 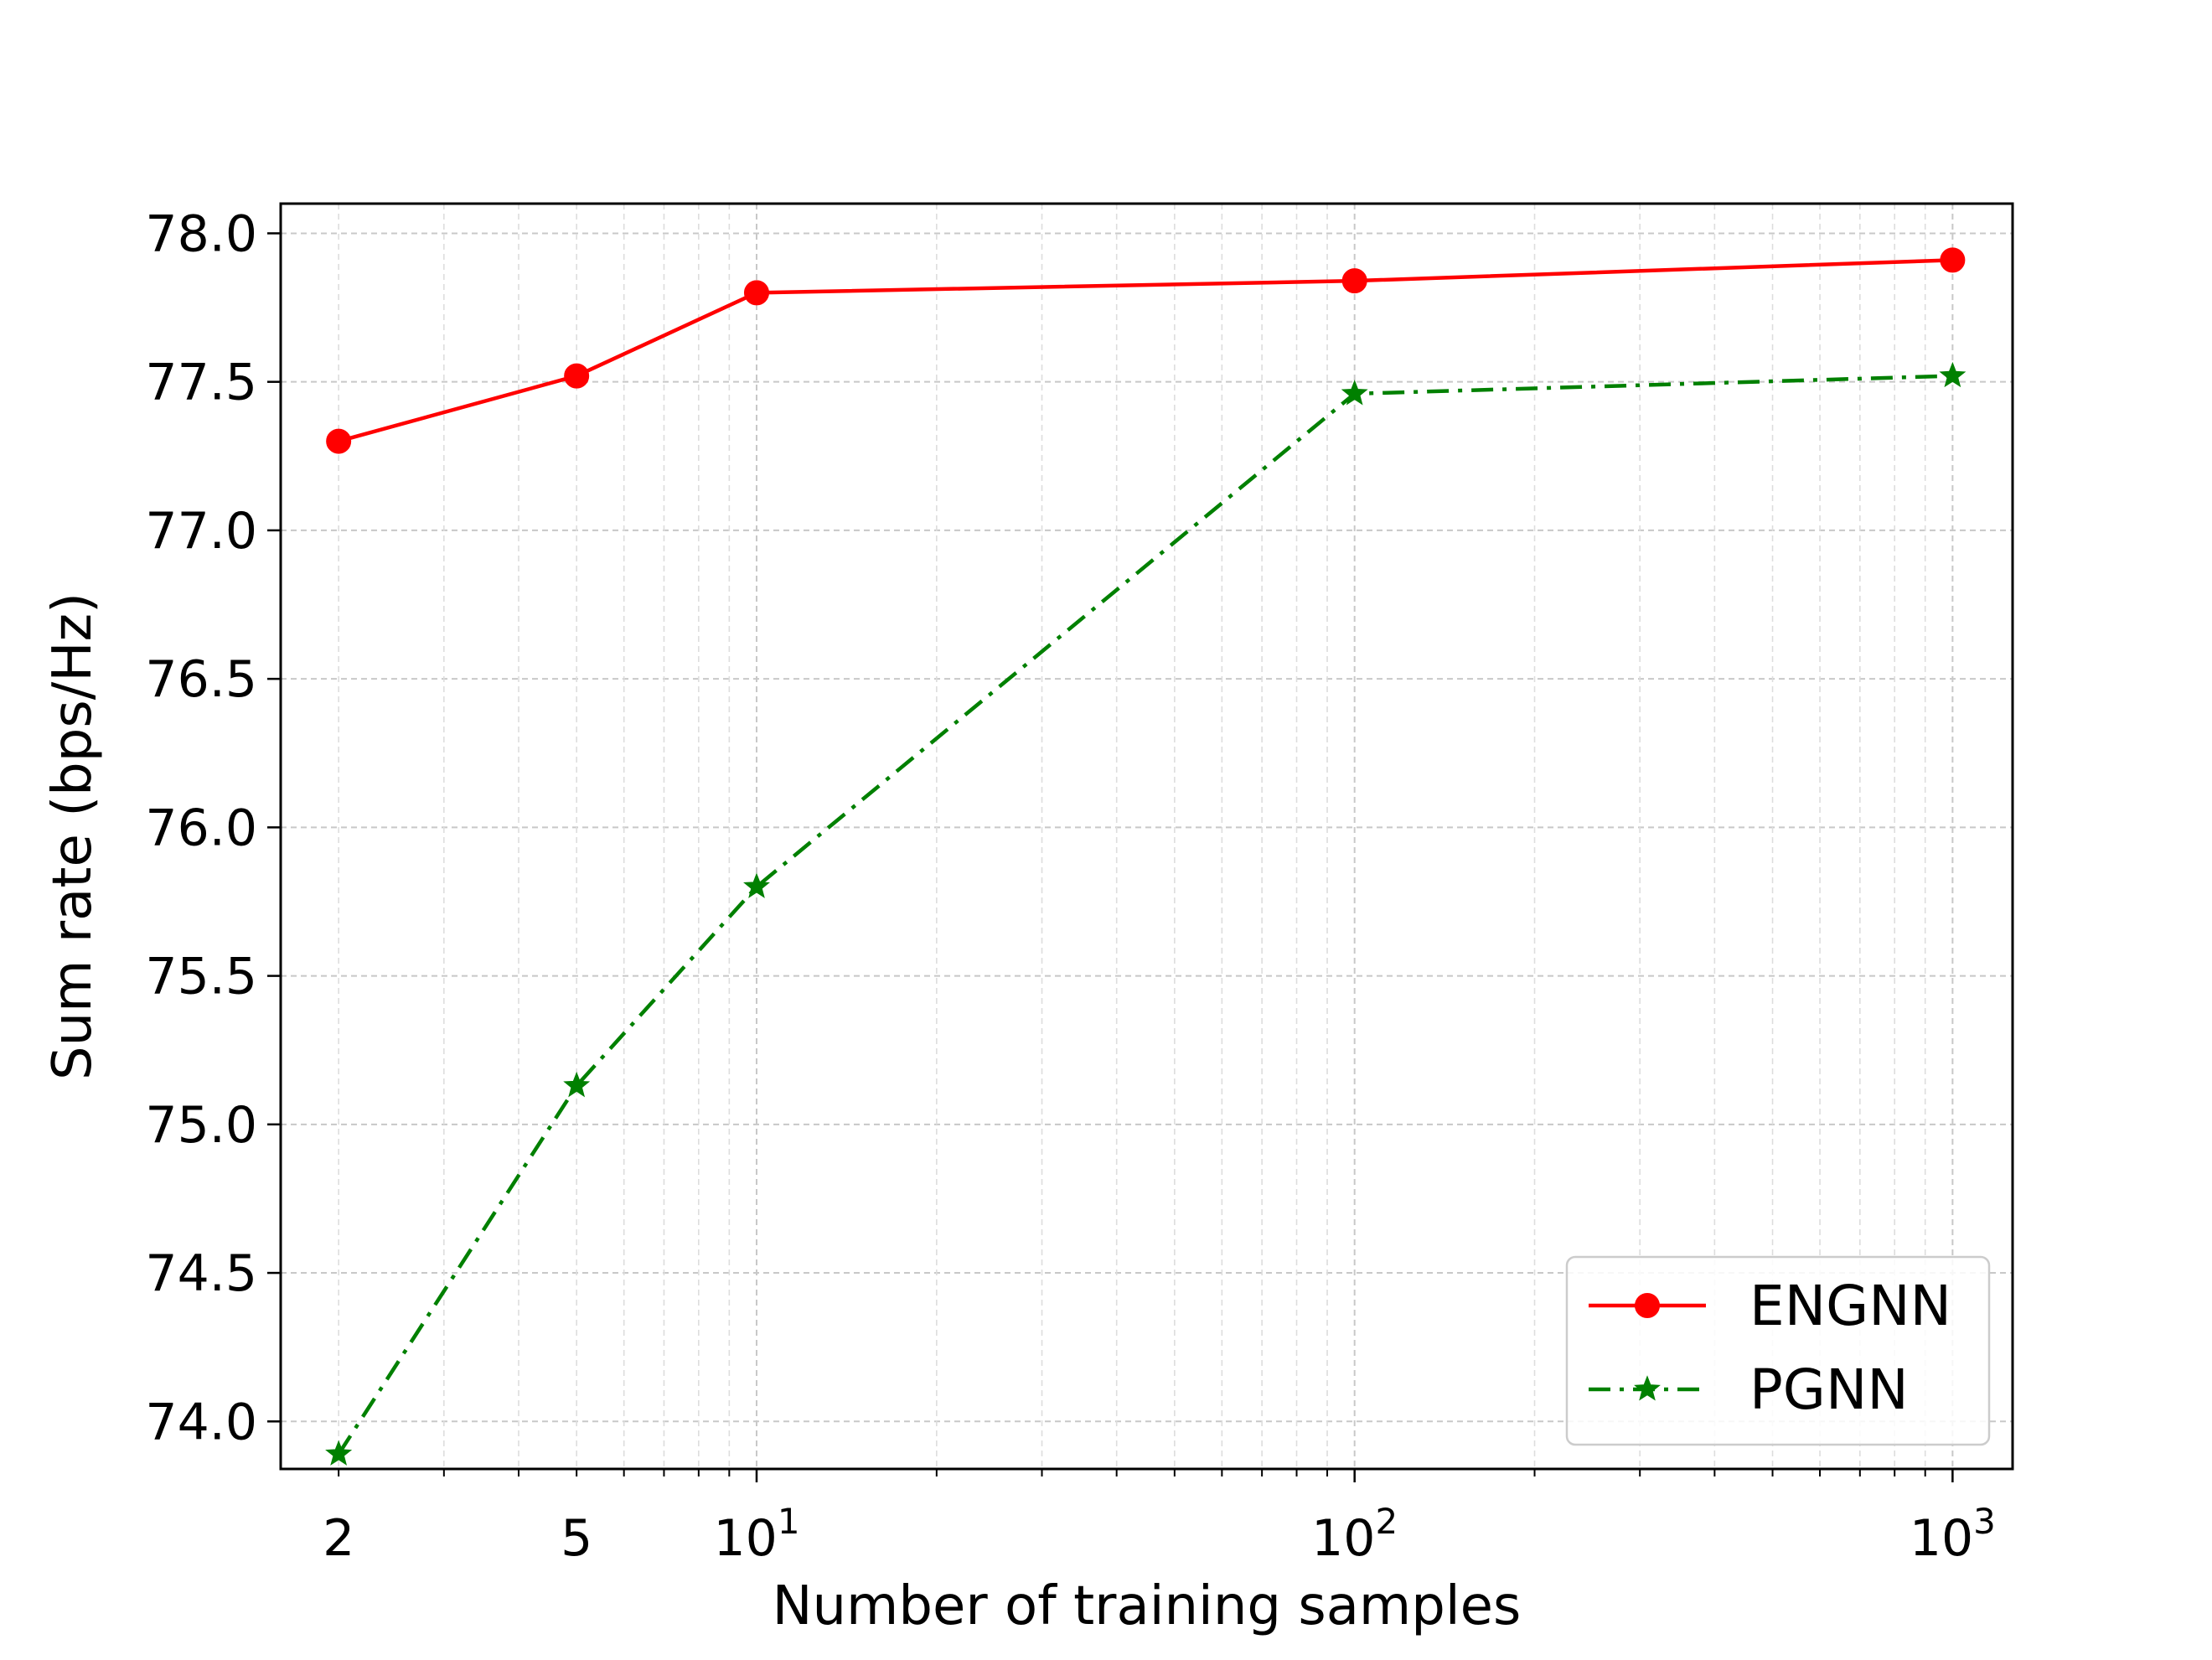 I want to click on x-tick-label: 10¹, so click(x=756, y=1534).